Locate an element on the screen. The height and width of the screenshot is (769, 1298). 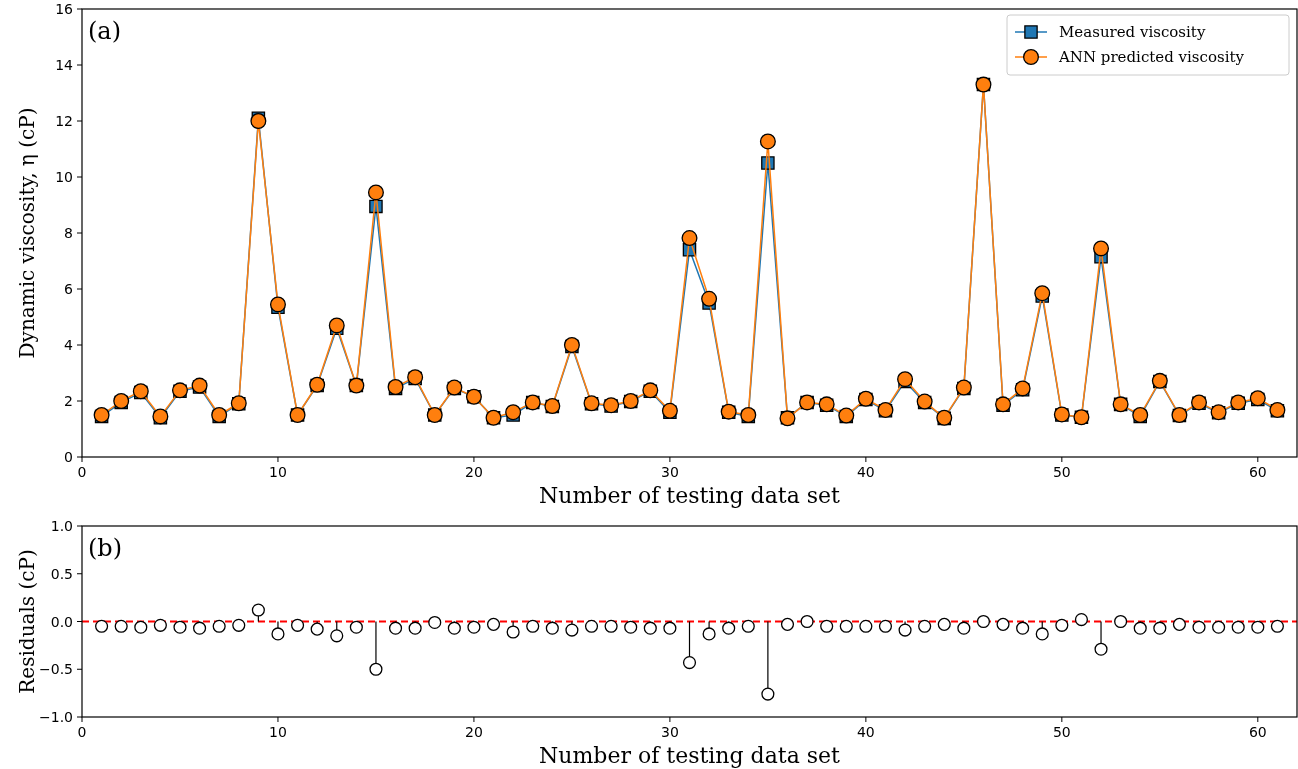
chart-title: (a) is located at coordinates (105, 31).